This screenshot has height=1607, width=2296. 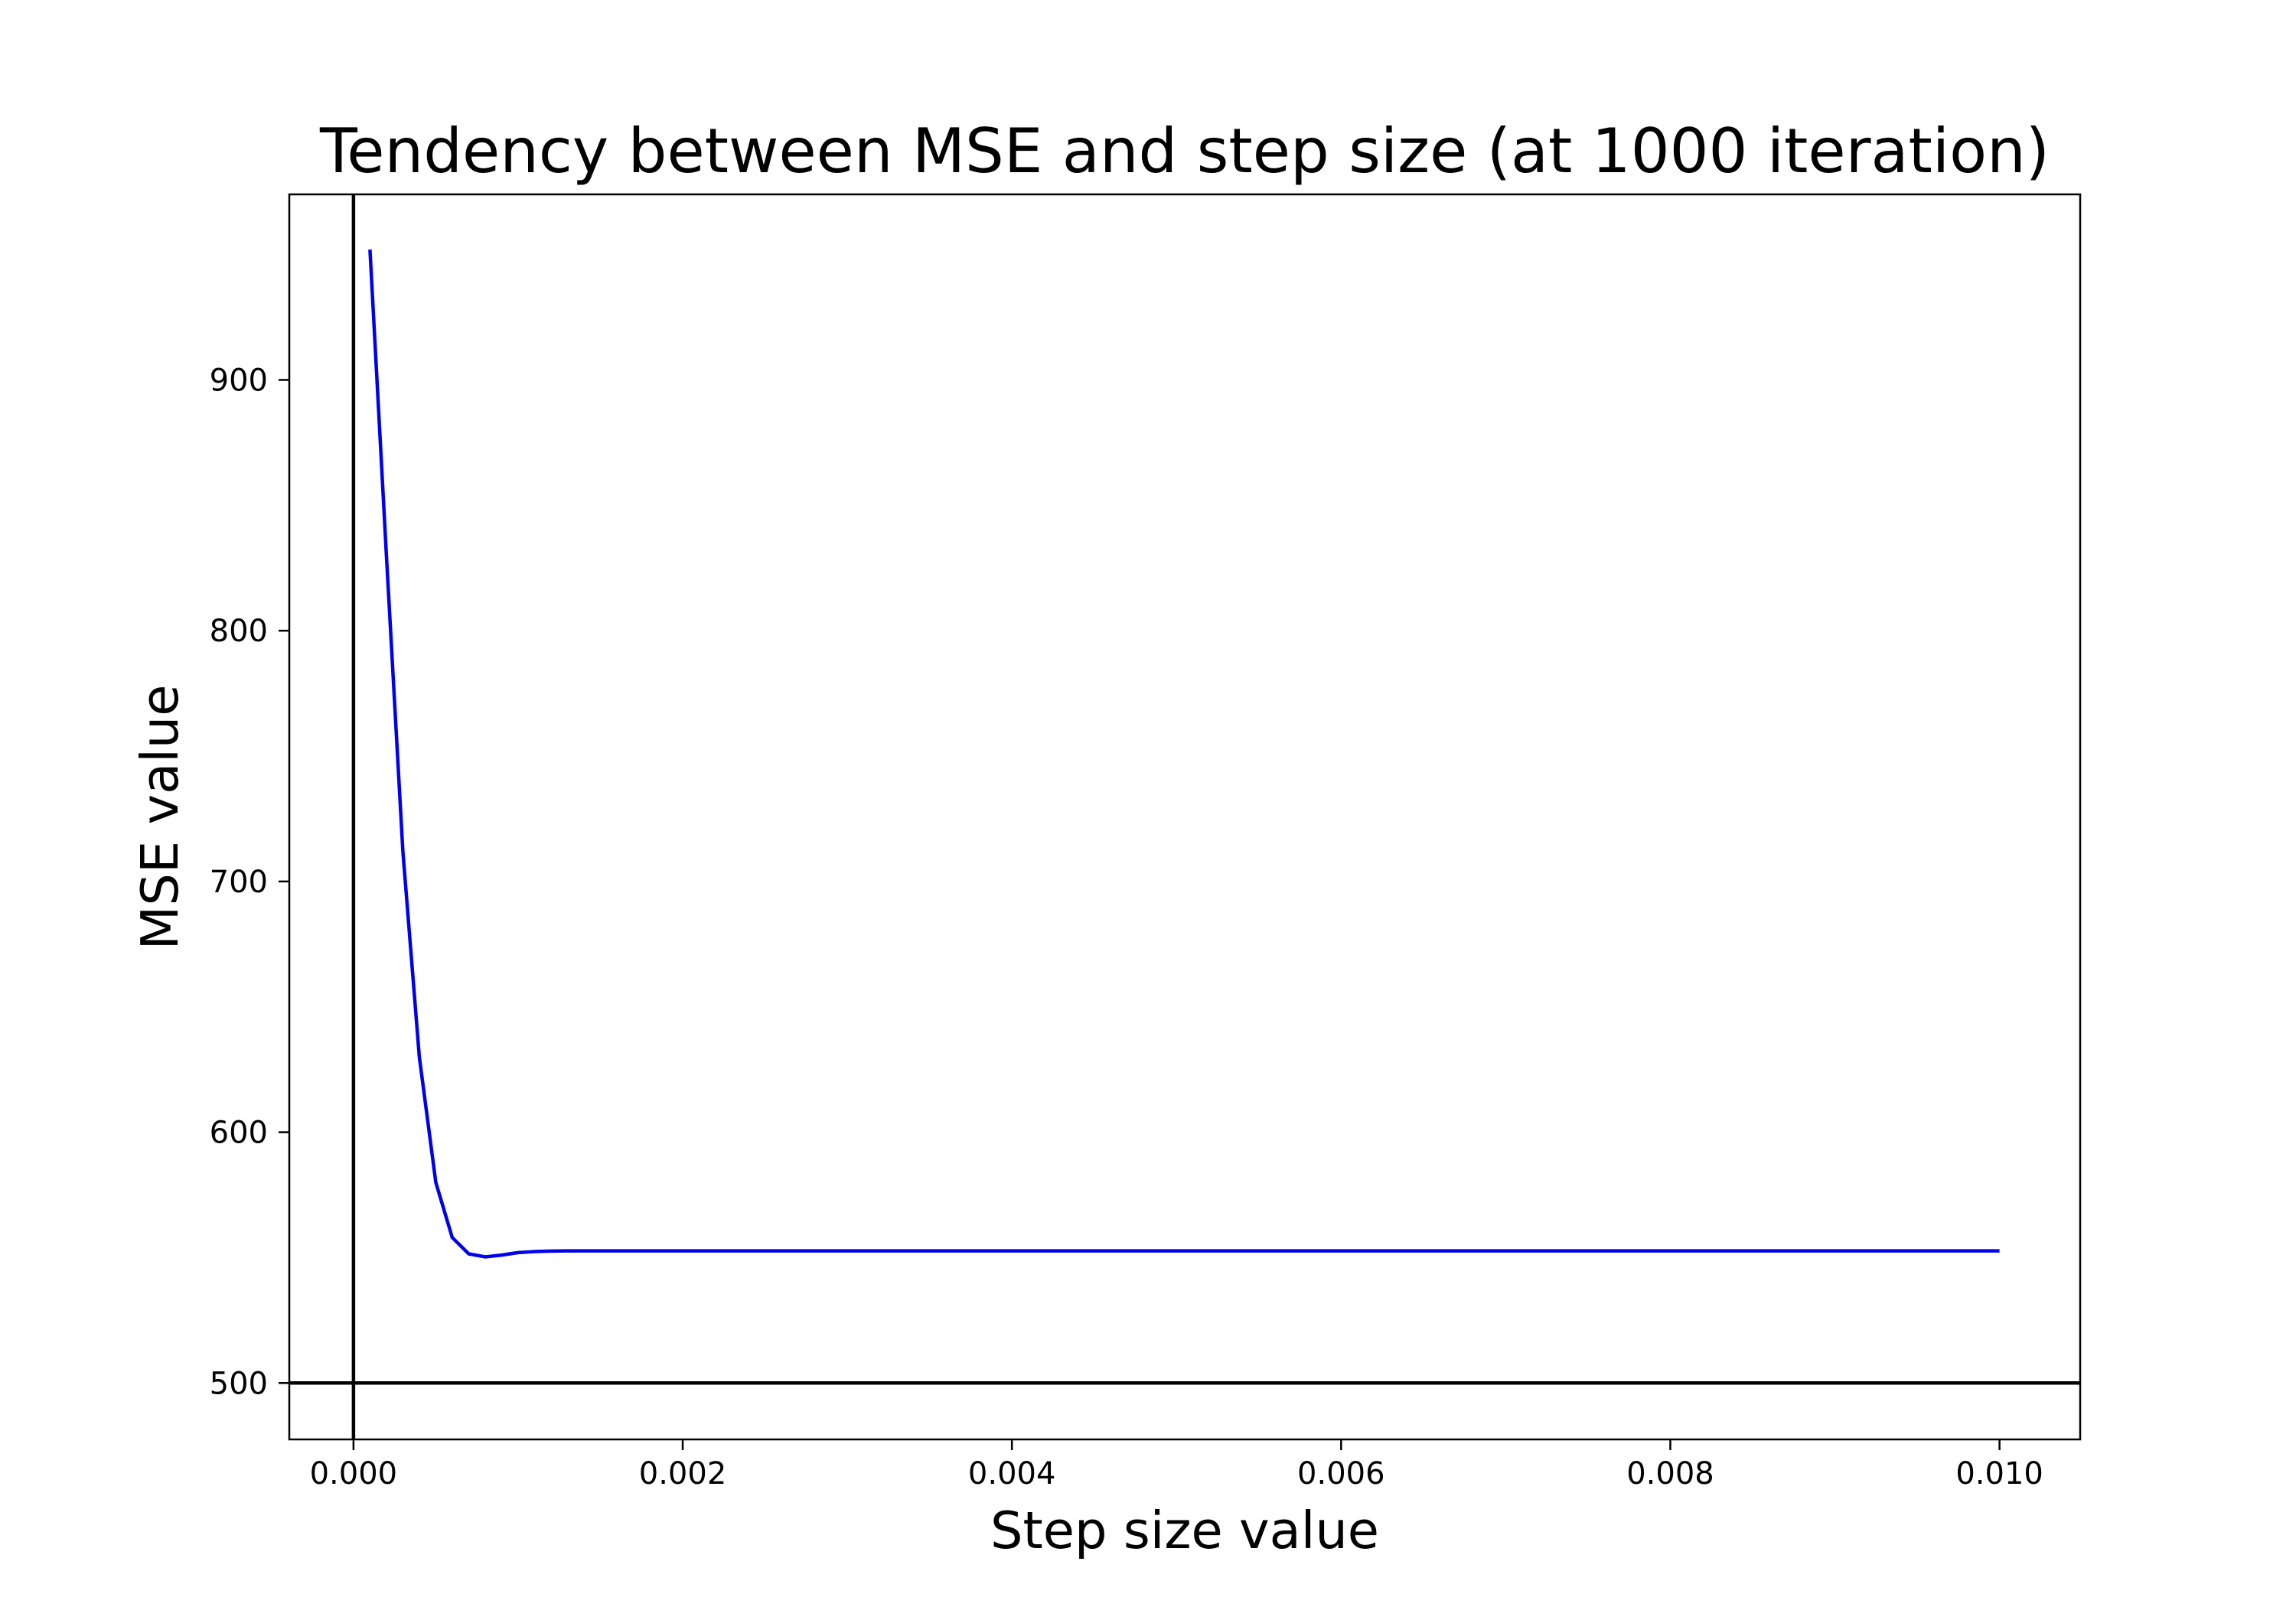 I want to click on y-axis-label: MSE value, so click(x=160, y=817).